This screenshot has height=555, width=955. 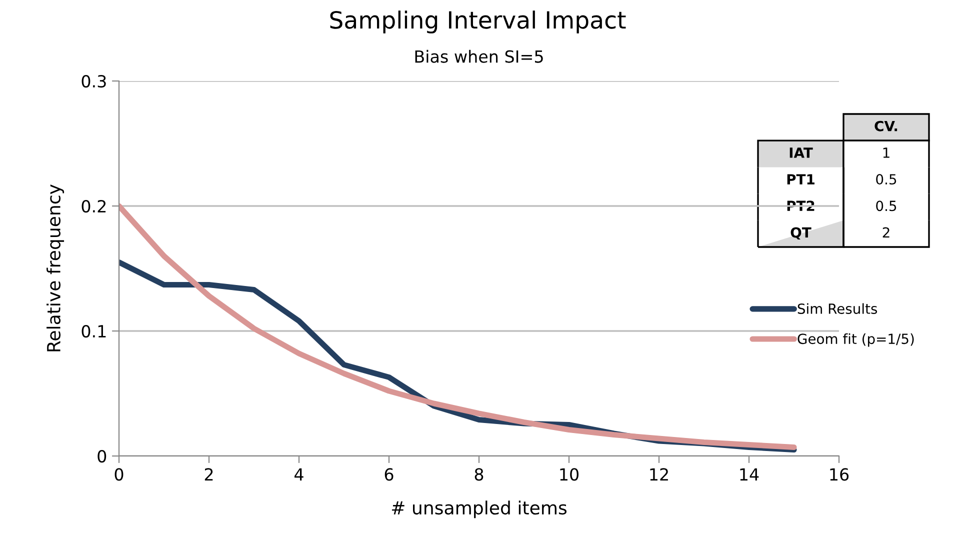 I want to click on x-tick-label: 16, so click(x=839, y=474).